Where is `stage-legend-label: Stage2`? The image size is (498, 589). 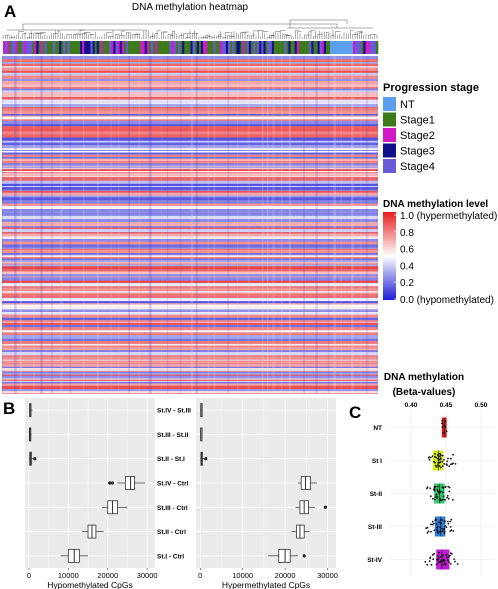 stage-legend-label: Stage2 is located at coordinates (417, 136).